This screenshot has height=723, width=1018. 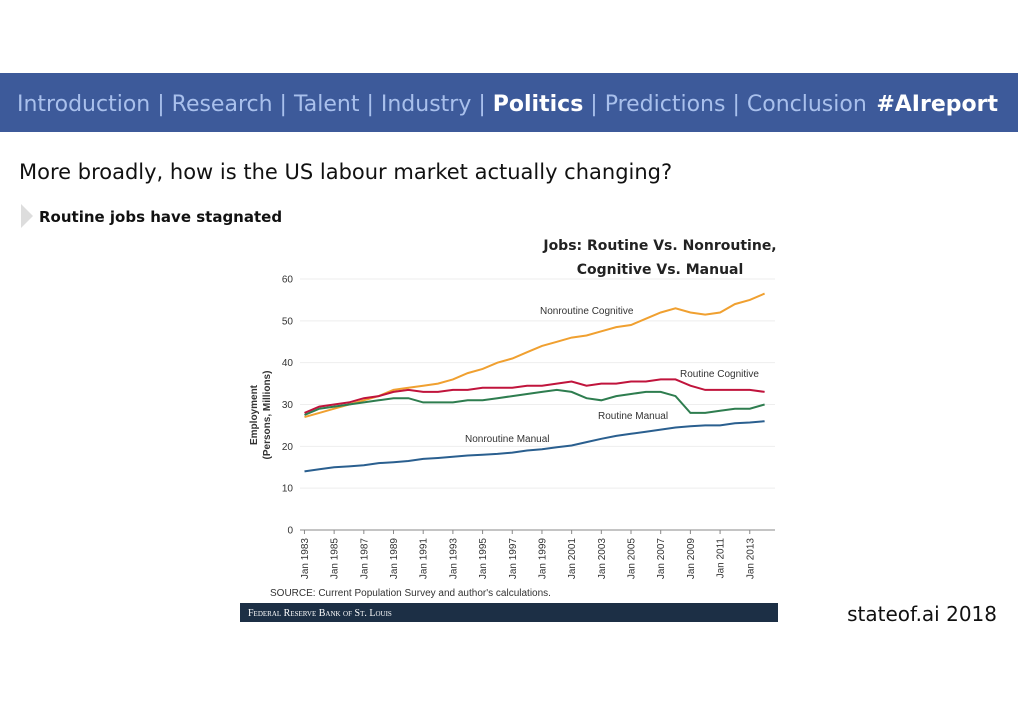 I want to click on y-tick-label: 30, so click(x=288, y=405).